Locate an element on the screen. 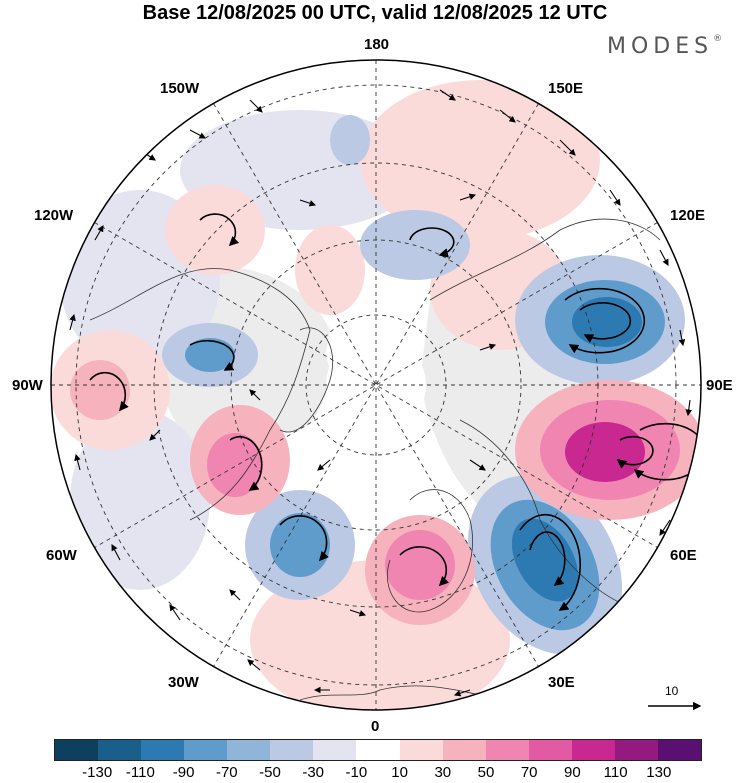 The height and width of the screenshot is (783, 750). colorbar-tick-label: 90 is located at coordinates (572, 772).